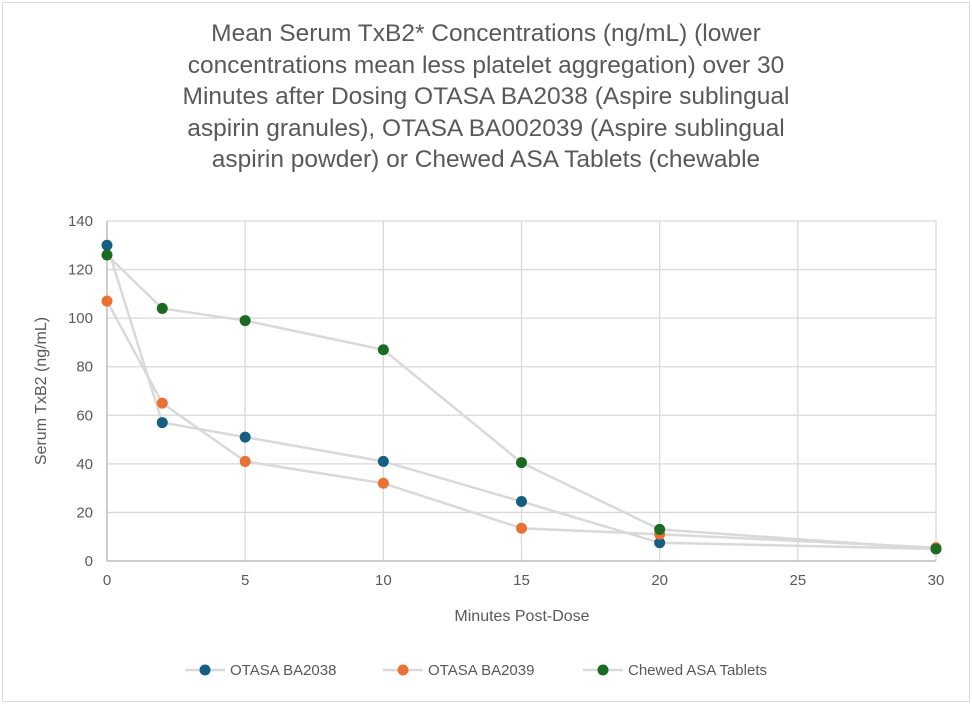 The image size is (972, 704). I want to click on y-tick-label: 60, so click(84, 415).